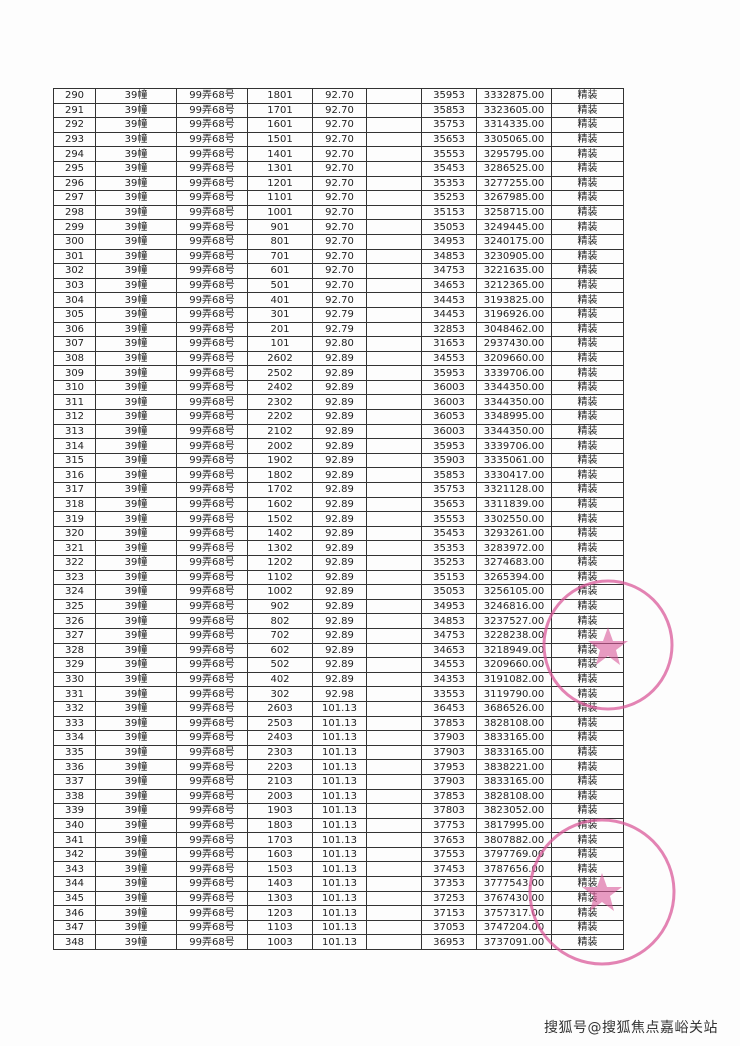 The height and width of the screenshot is (1046, 740). What do you see at coordinates (338, 96) in the screenshot?
I see `table-row: 290 39幢 99弄68号 1801 92.70 35953 3332875.00 精装` at bounding box center [338, 96].